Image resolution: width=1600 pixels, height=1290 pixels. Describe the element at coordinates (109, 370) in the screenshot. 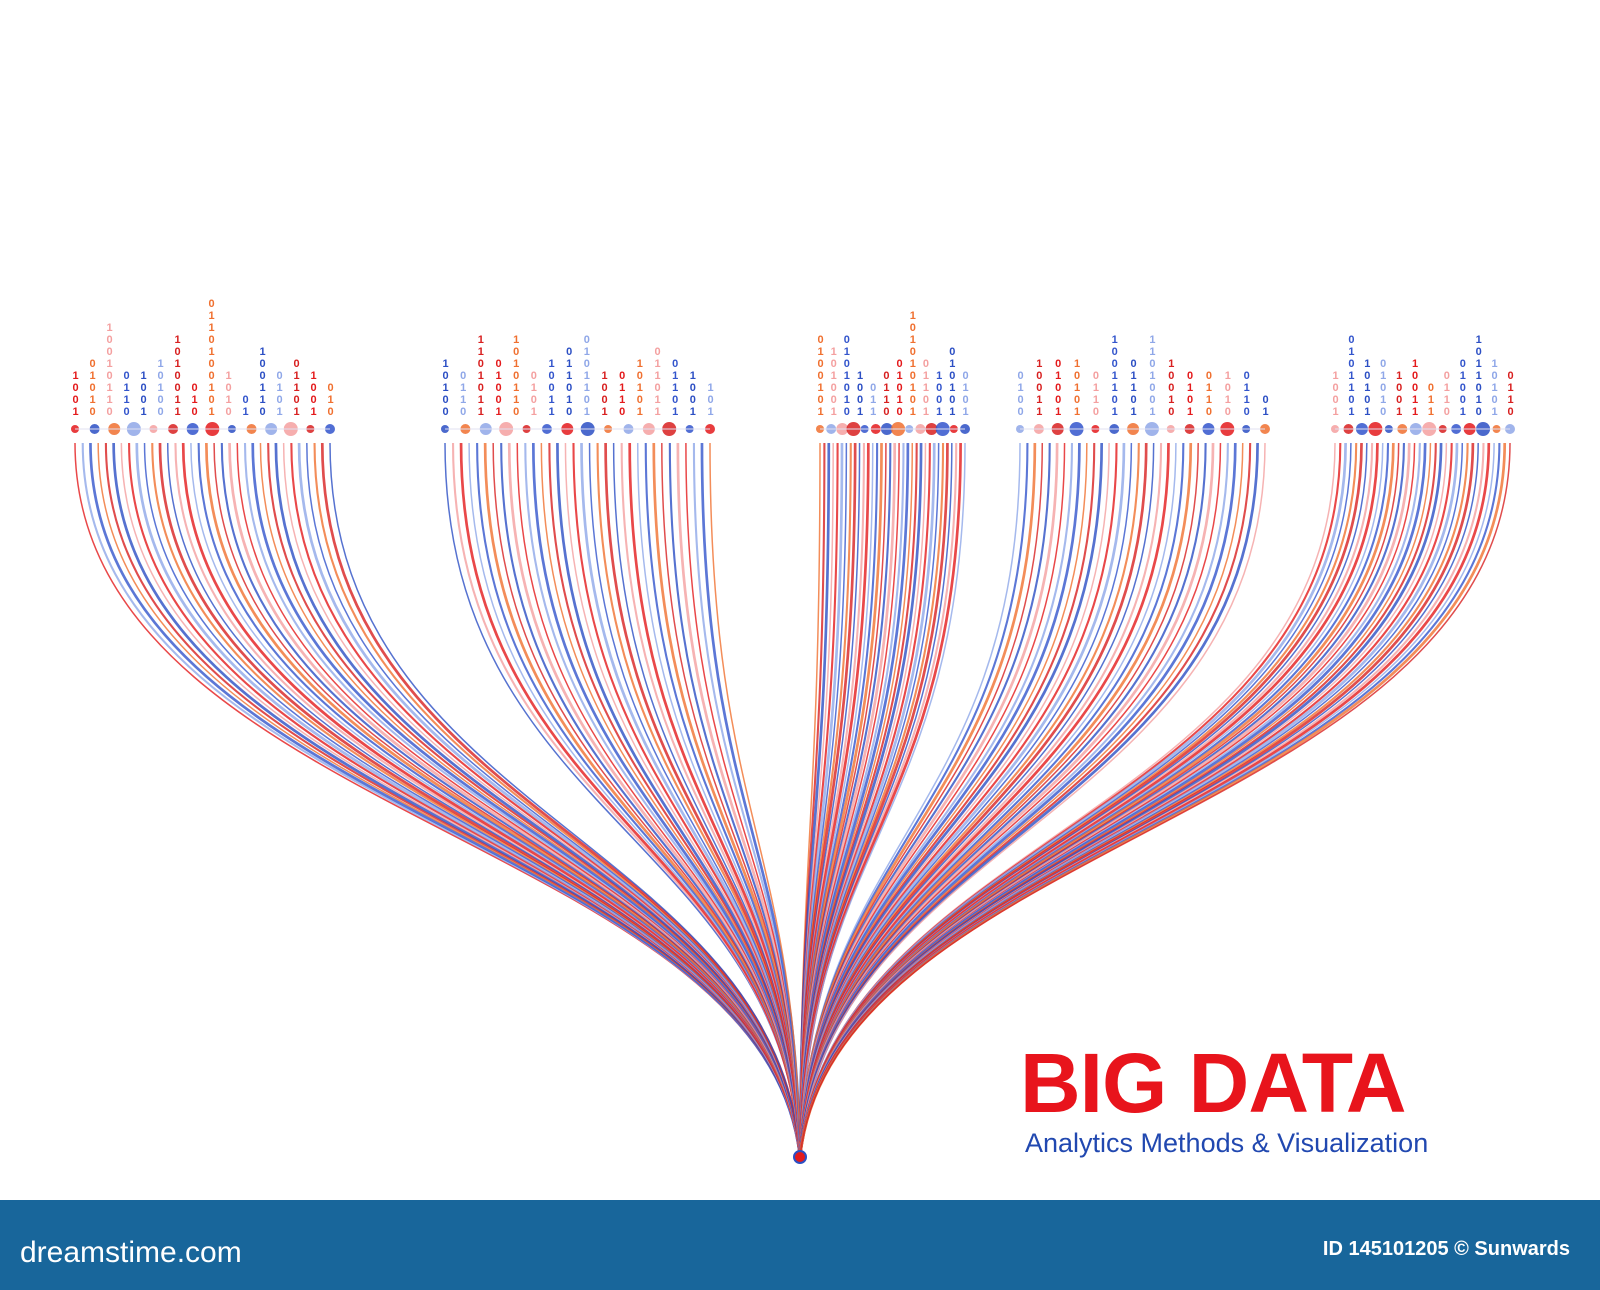

I see `binary-column: 10010110` at that location.